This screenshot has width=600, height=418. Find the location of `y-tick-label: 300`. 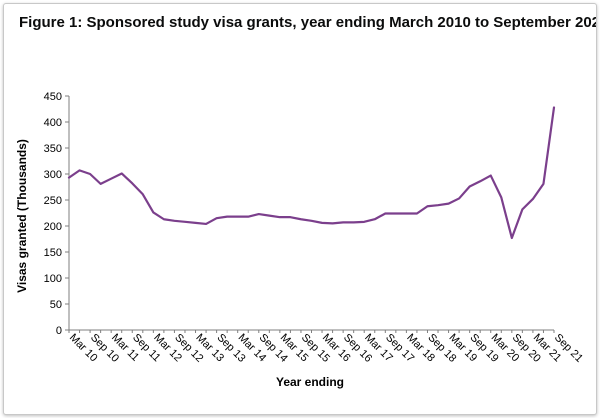

y-tick-label: 300 is located at coordinates (53, 175).